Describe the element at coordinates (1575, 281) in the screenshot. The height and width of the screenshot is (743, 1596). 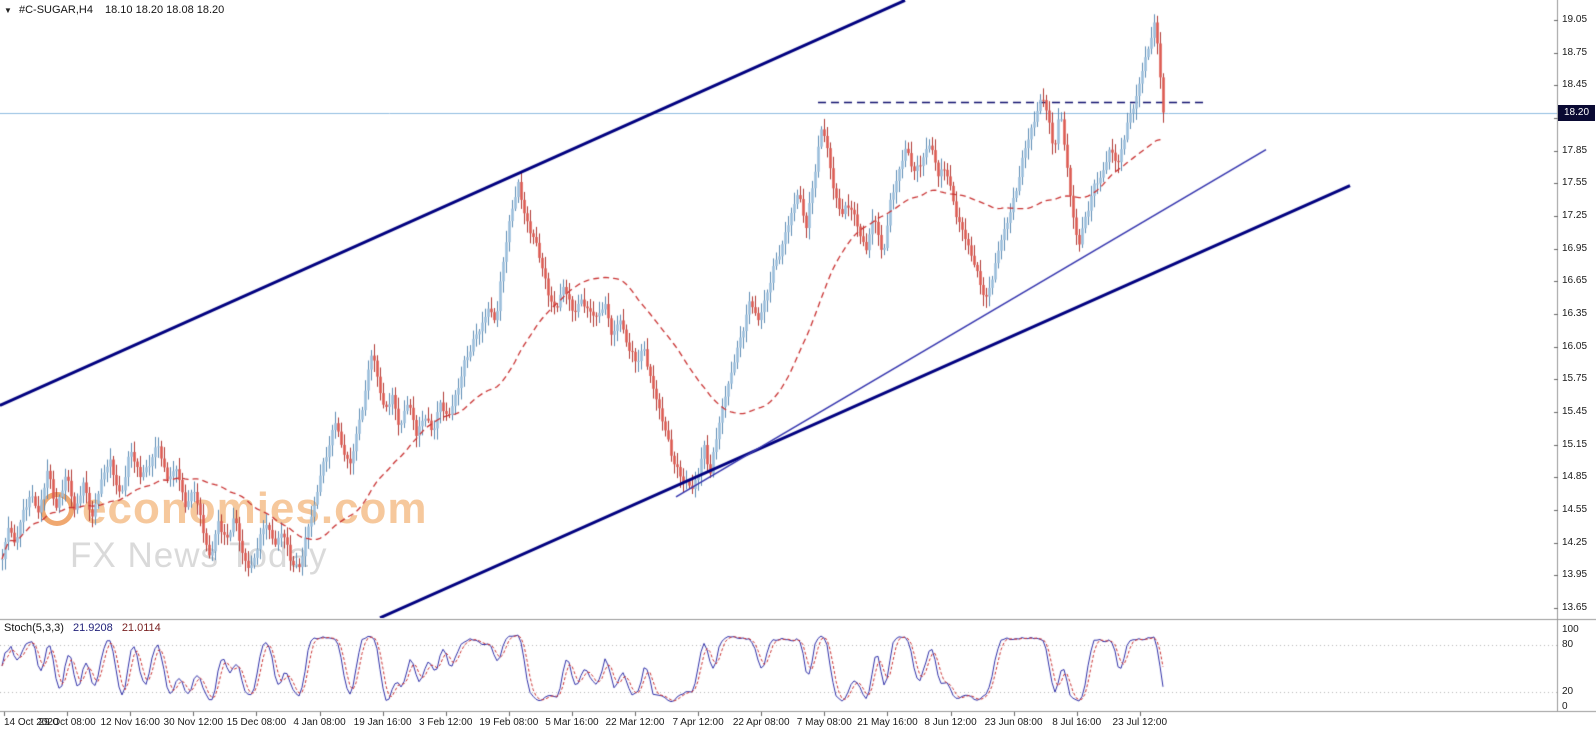
I see `price-axis-label: 16.65` at that location.